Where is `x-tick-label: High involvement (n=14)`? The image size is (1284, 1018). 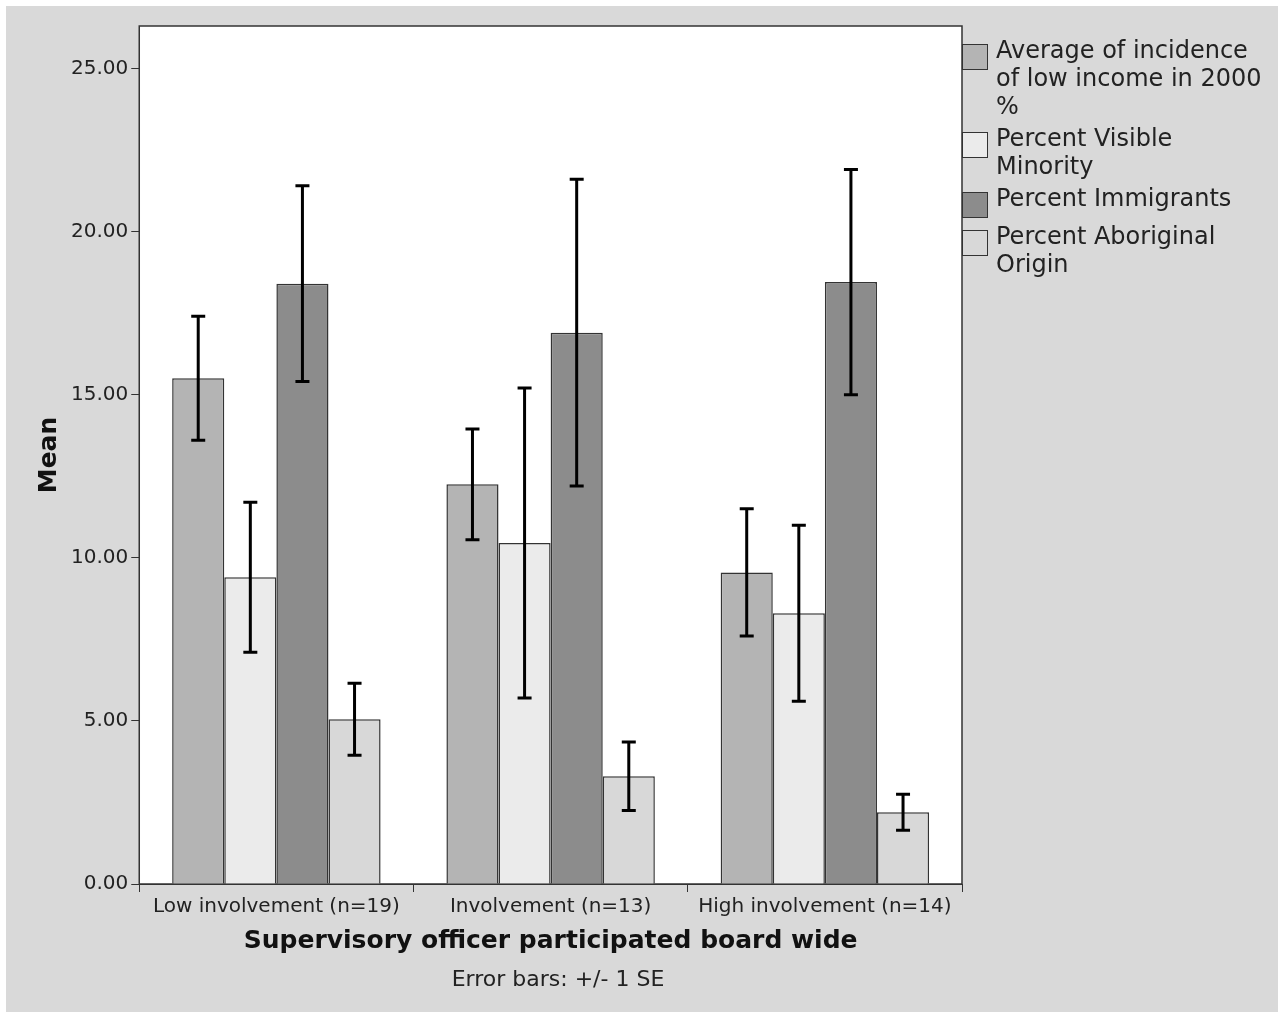
x-tick-label: High involvement (n=14) is located at coordinates (825, 905).